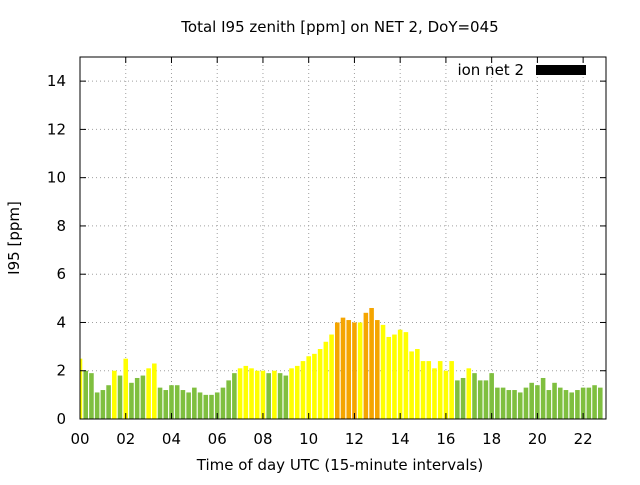 The width and height of the screenshot is (640, 485). What do you see at coordinates (339, 465) in the screenshot?
I see `x-axis-label: Time of day UTC (15-minute intervals)` at bounding box center [339, 465].